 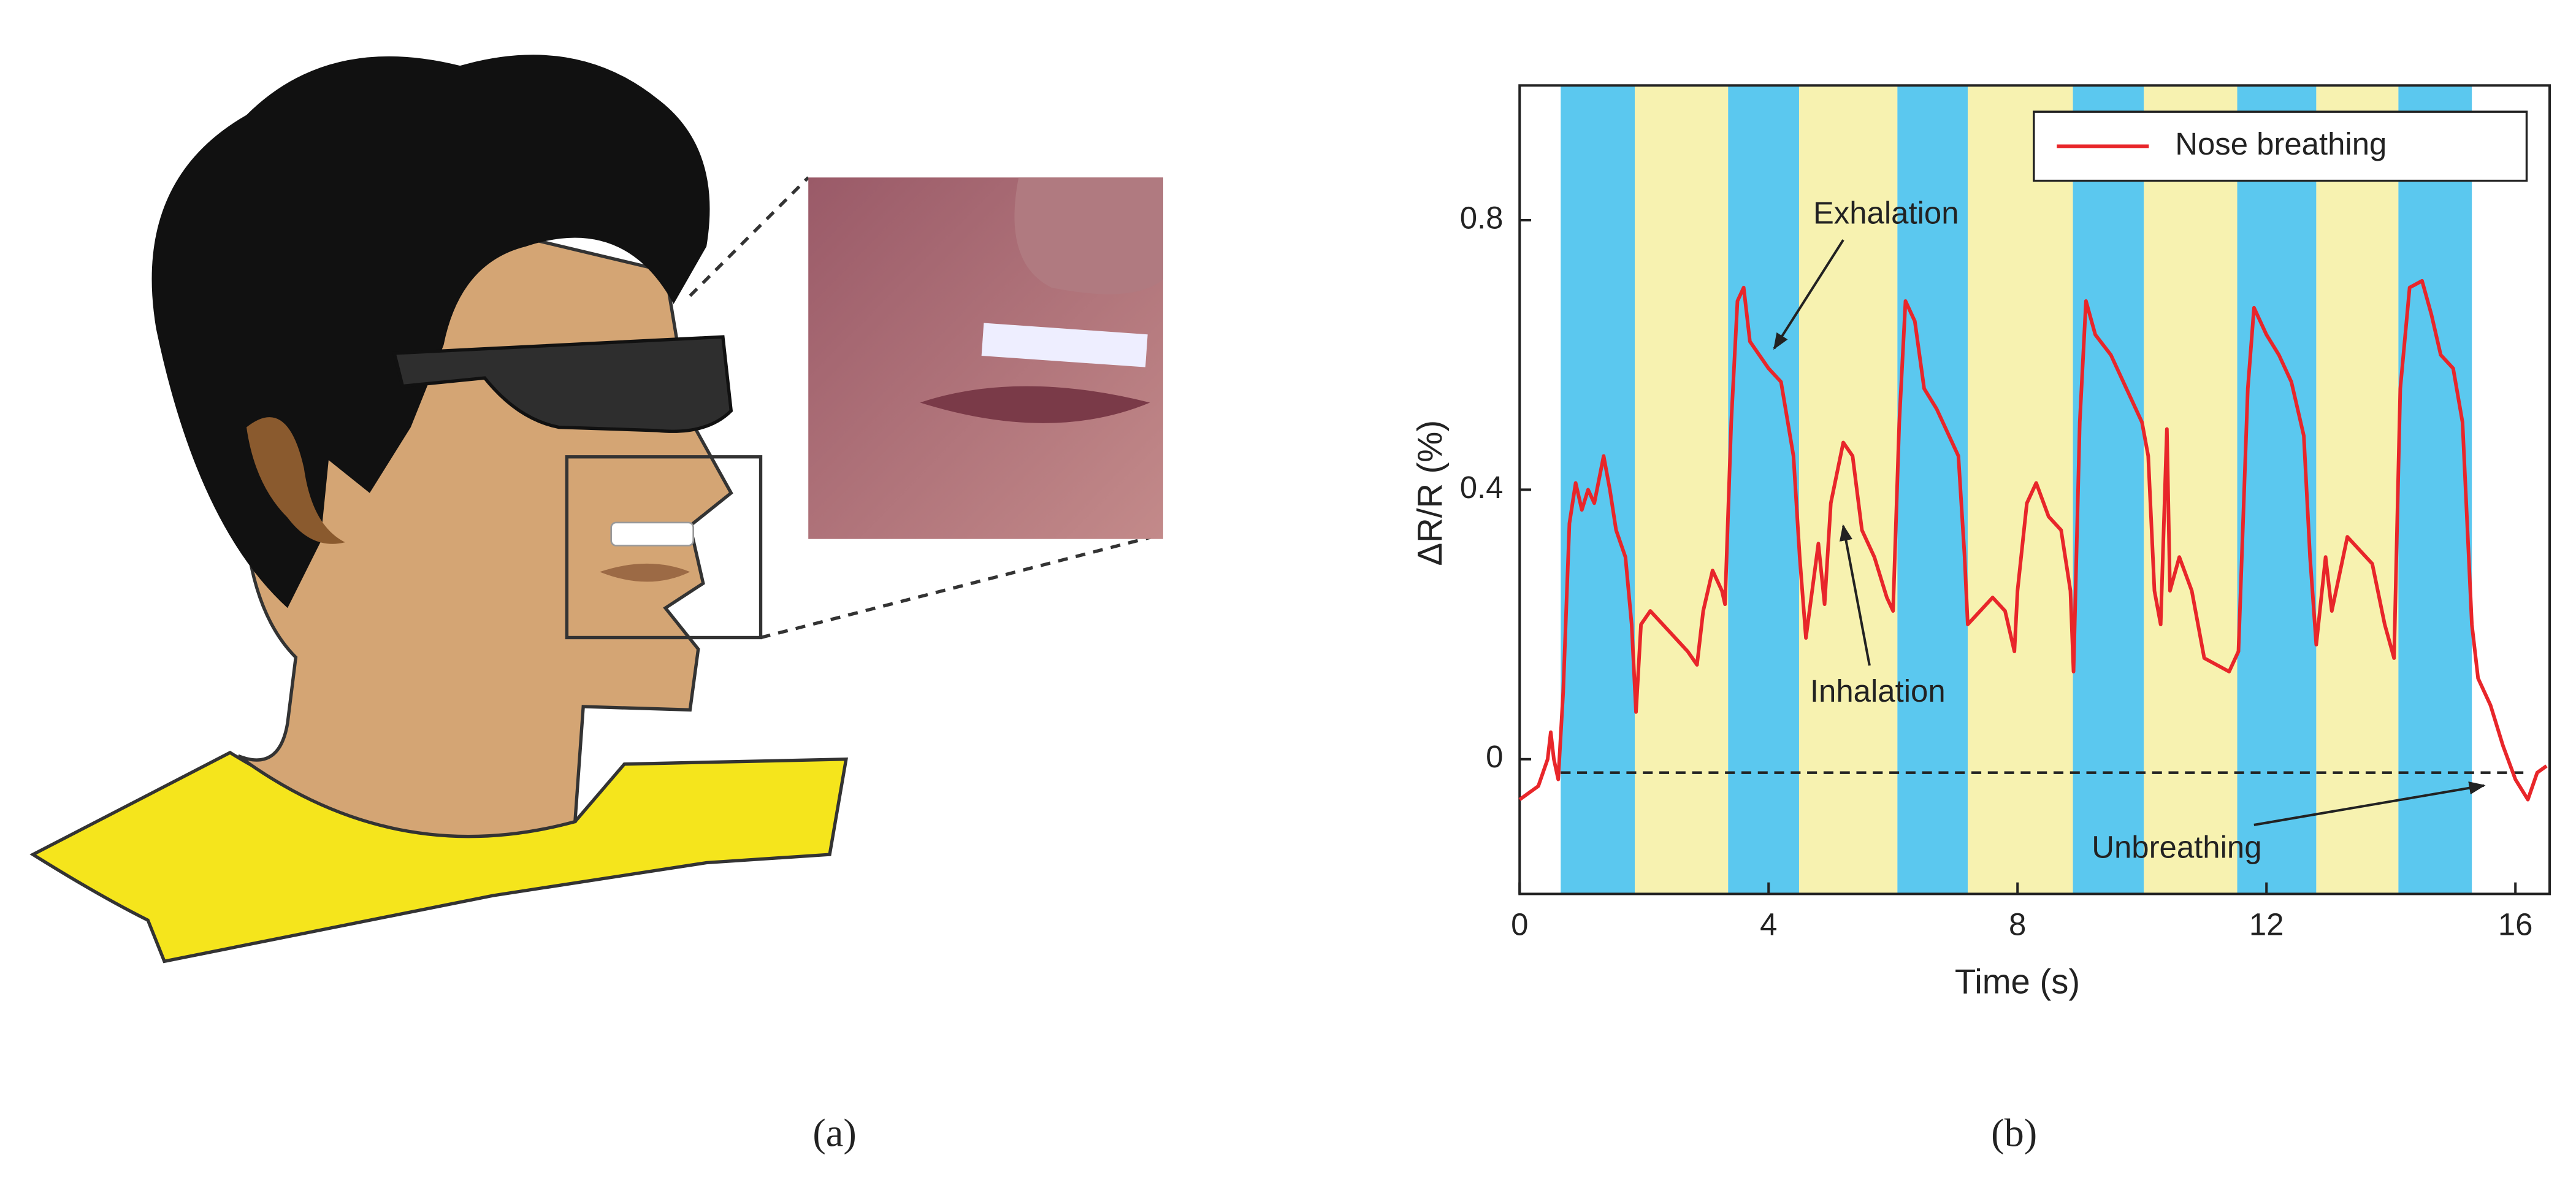 What do you see at coordinates (2014, 1133) in the screenshot?
I see `panel-label: (b)` at bounding box center [2014, 1133].